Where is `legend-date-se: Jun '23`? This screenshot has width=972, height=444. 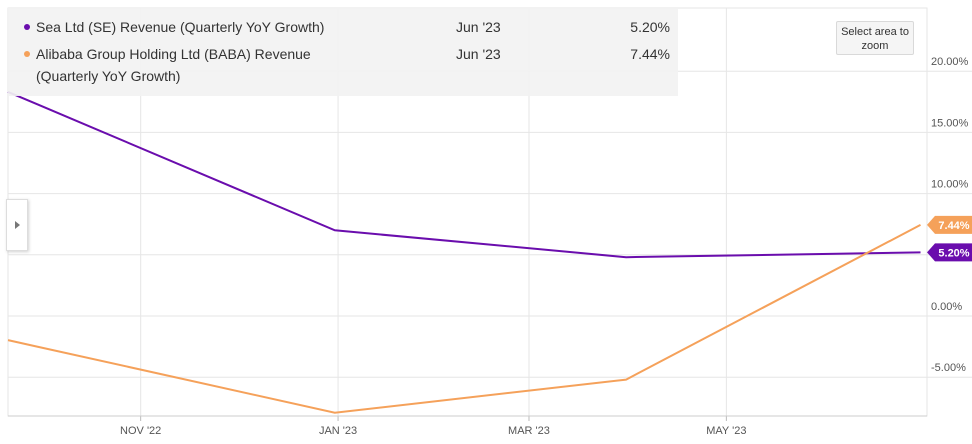 legend-date-se: Jun '23 is located at coordinates (486, 27).